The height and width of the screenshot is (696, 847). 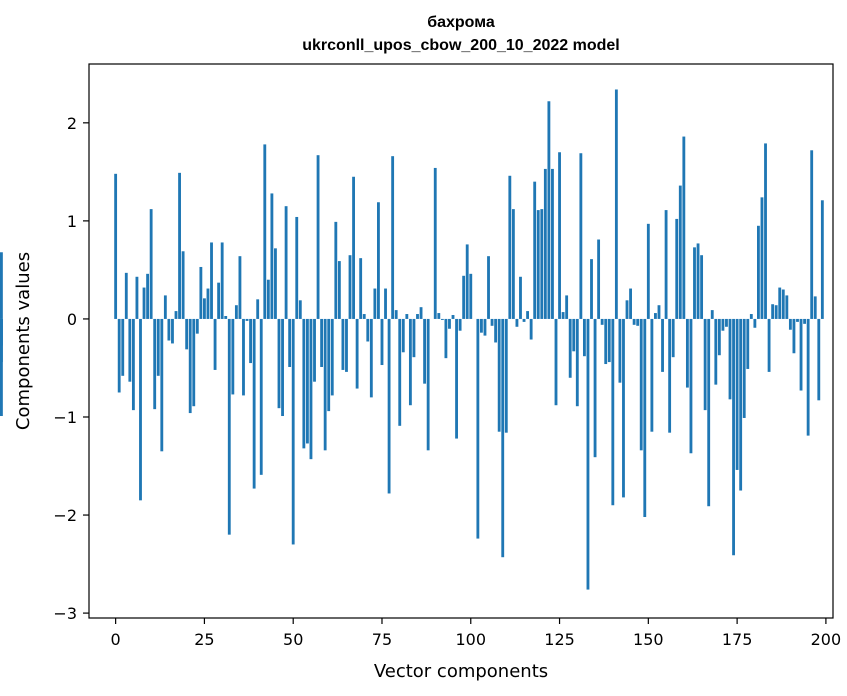 What do you see at coordinates (648, 639) in the screenshot?
I see `x-tick-label: 150` at bounding box center [648, 639].